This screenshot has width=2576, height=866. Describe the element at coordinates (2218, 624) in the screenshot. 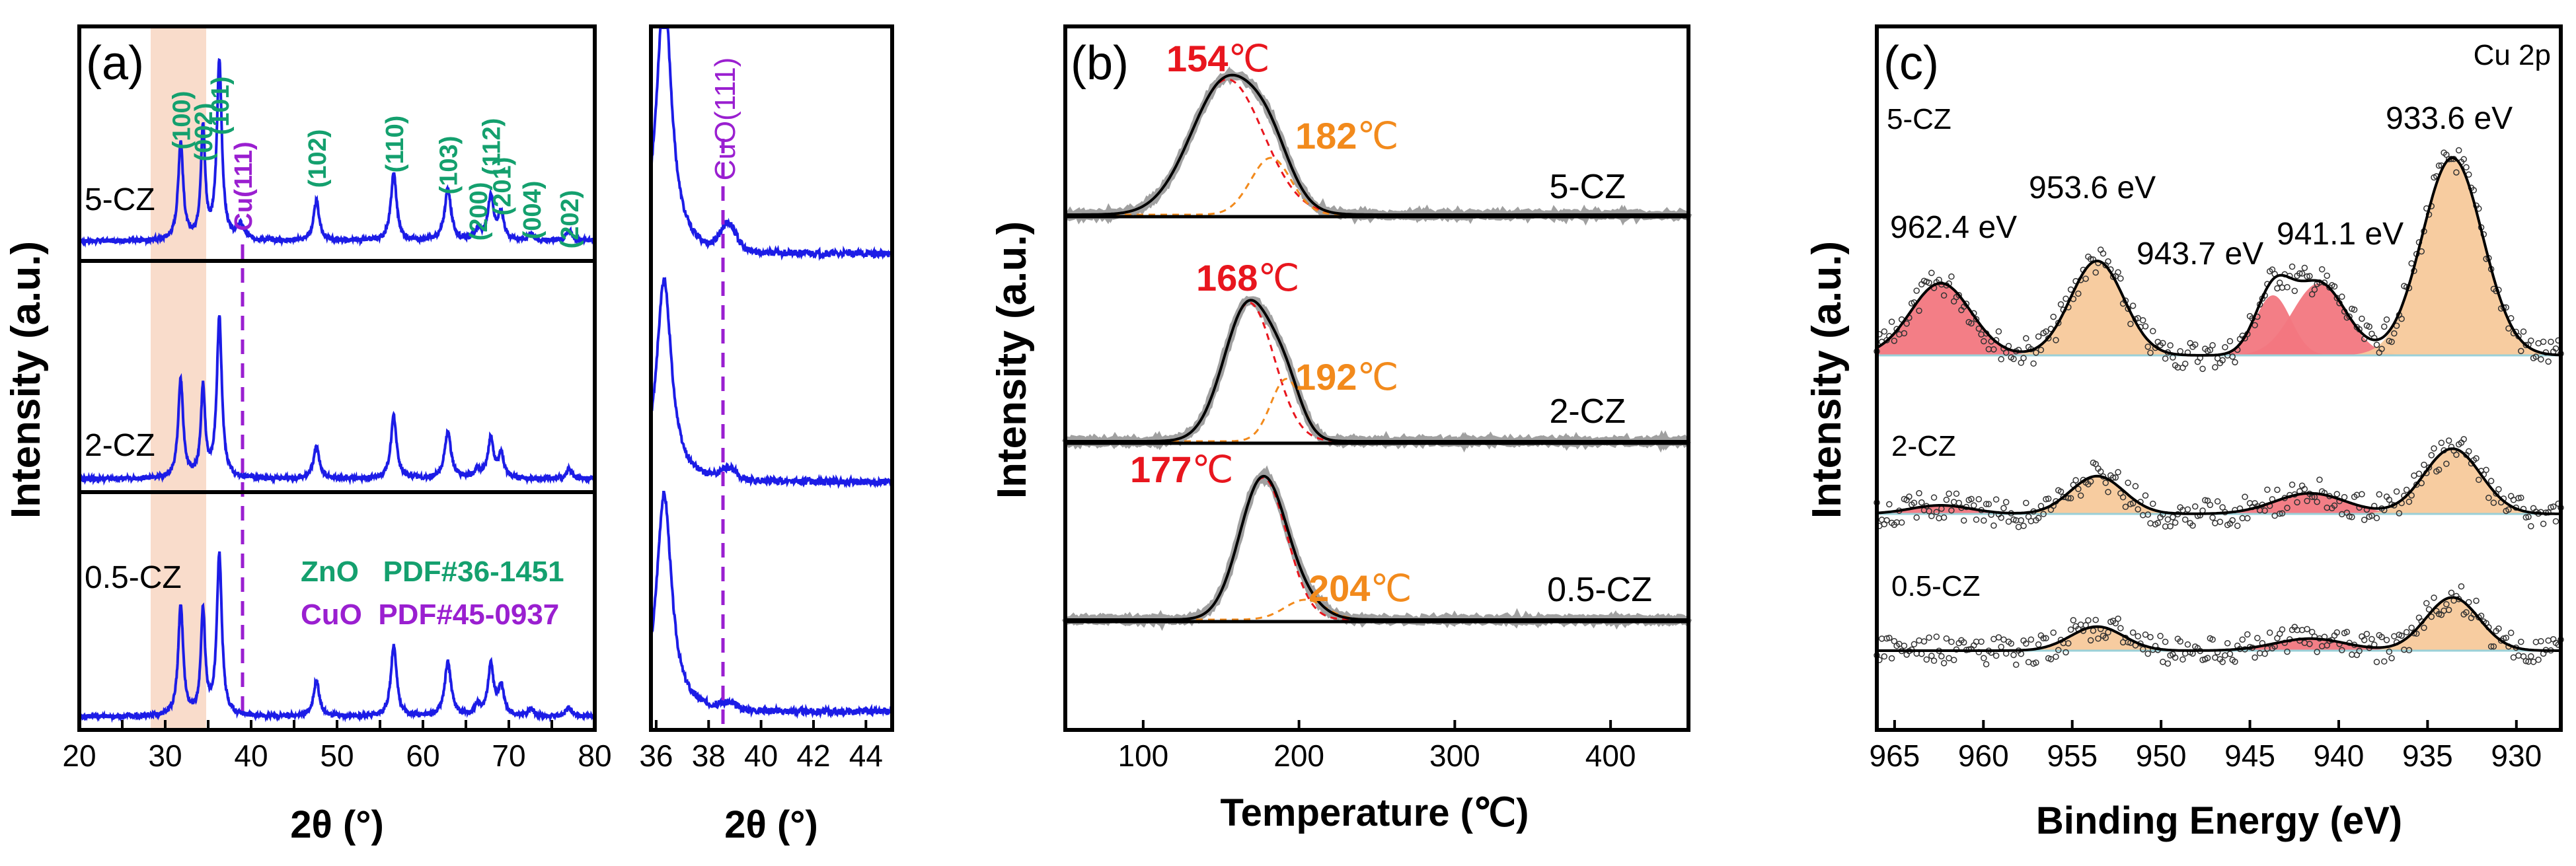

I see `xps-envelope-0.5-CZ` at that location.